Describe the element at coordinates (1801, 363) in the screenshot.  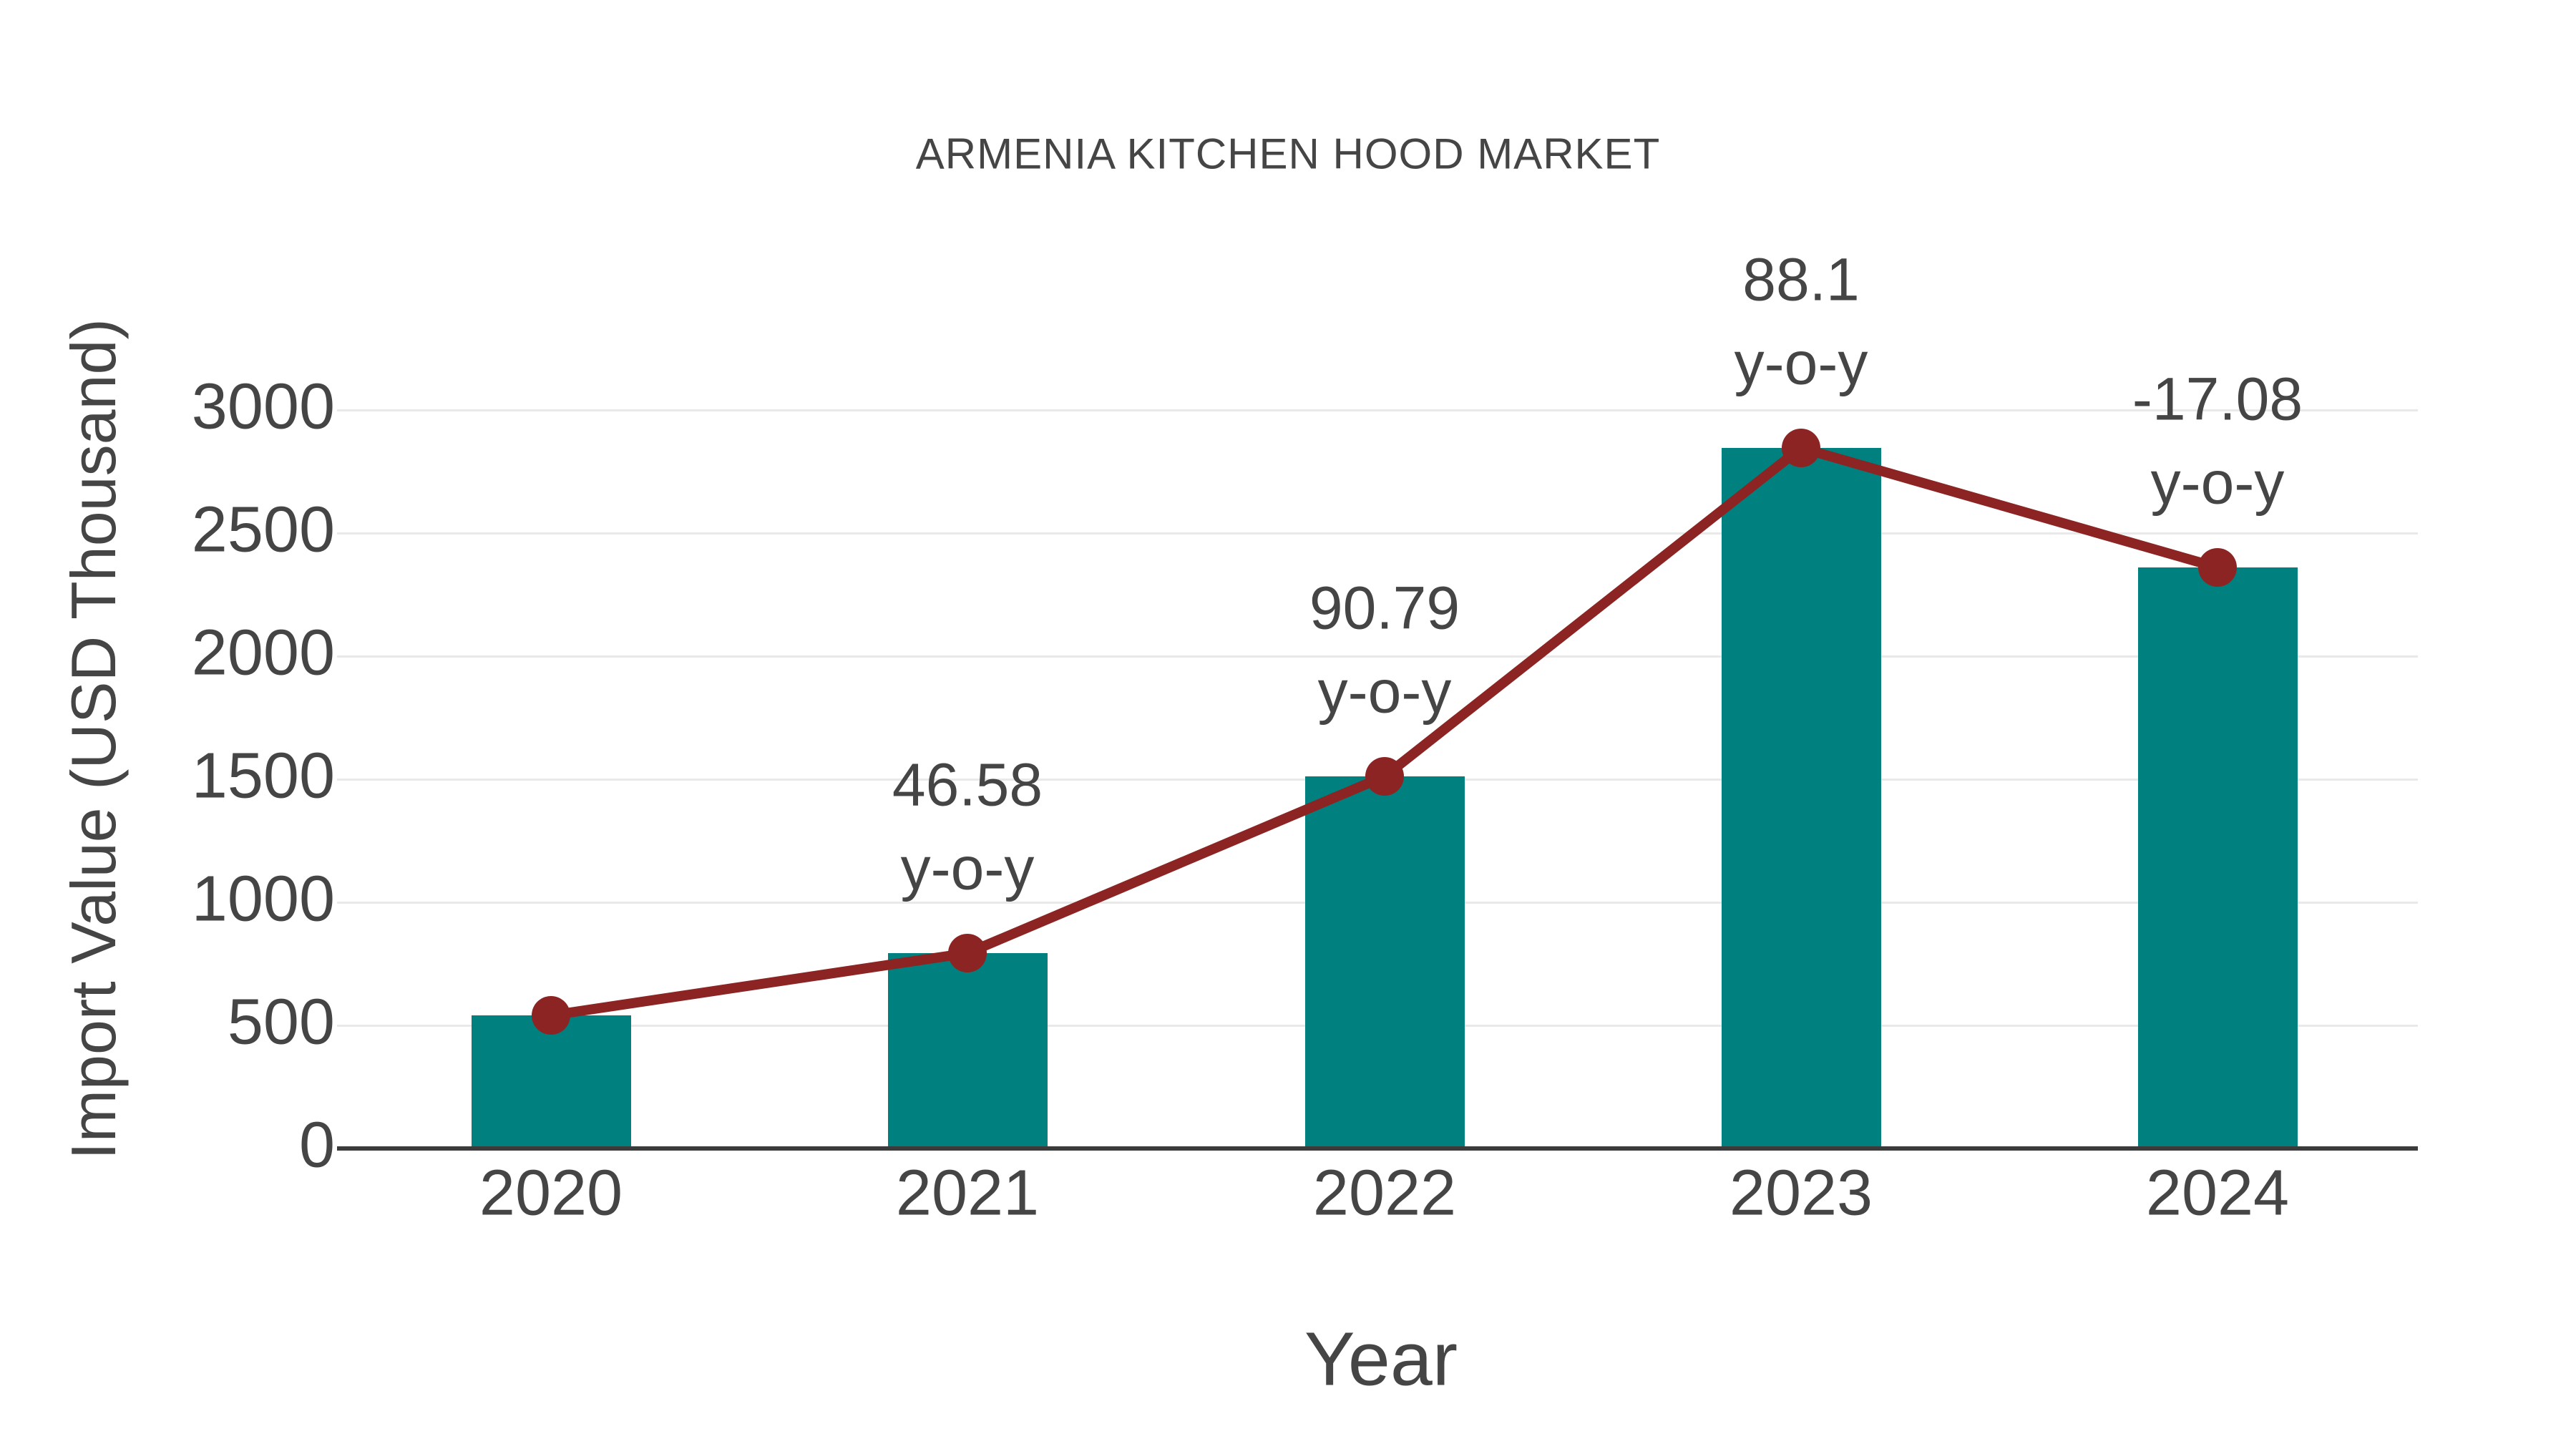
I see `annotation-unit-2023: y-o-y` at that location.